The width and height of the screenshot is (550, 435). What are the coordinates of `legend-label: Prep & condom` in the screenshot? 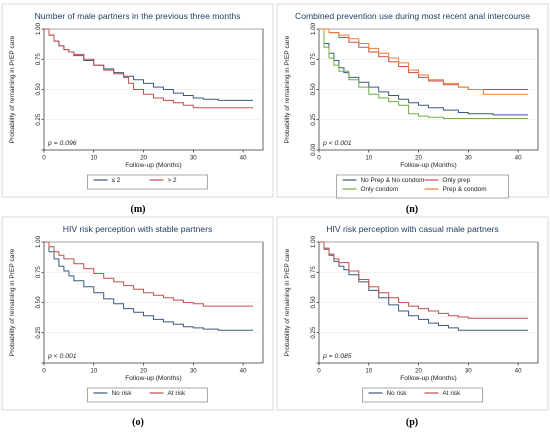 It's located at (465, 189).